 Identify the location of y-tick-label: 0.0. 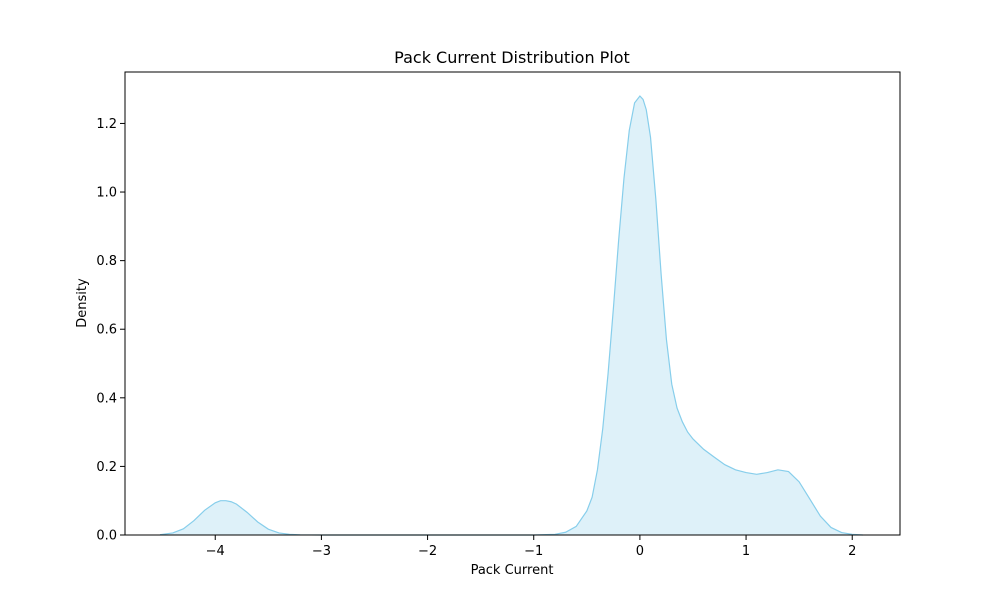
(106, 536).